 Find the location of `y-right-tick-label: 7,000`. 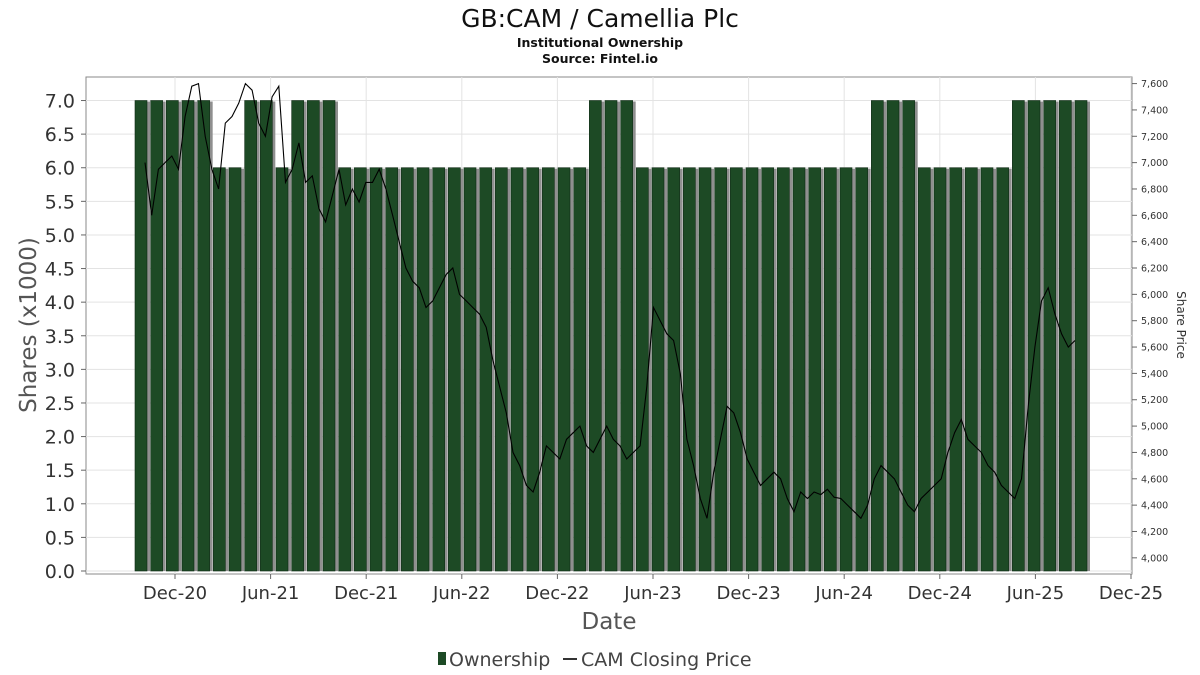

y-right-tick-label: 7,000 is located at coordinates (1154, 163).